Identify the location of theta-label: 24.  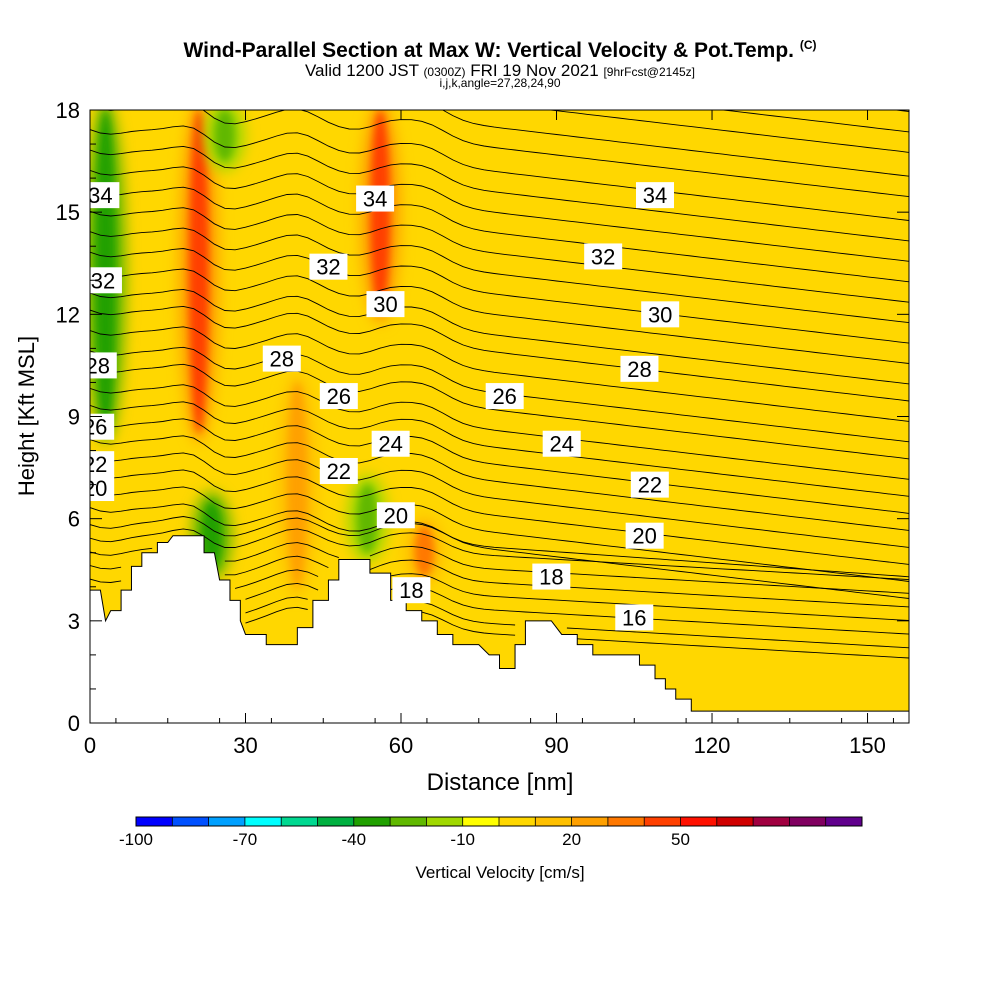
(390, 443).